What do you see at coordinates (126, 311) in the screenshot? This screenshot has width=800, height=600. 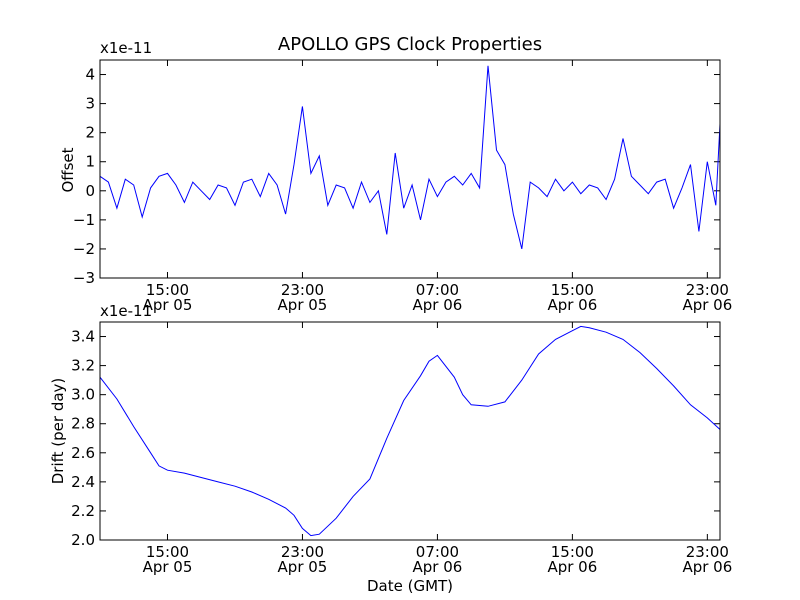 I see `drift-scale-label: x1e-11` at bounding box center [126, 311].